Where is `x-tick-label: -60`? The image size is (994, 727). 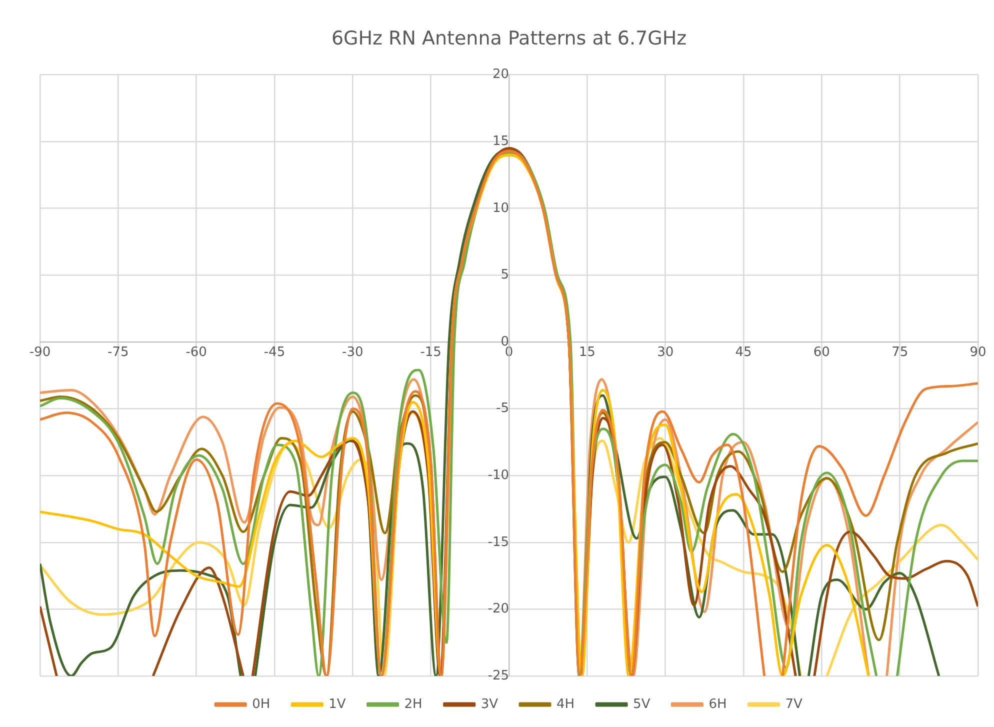 x-tick-label: -60 is located at coordinates (196, 352).